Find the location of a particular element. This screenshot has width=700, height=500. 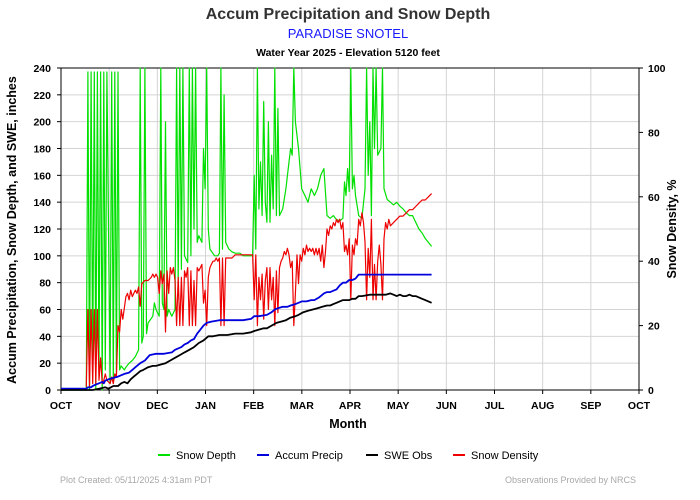

legend-item-snow-density: Snow Density is located at coordinates (496, 456).